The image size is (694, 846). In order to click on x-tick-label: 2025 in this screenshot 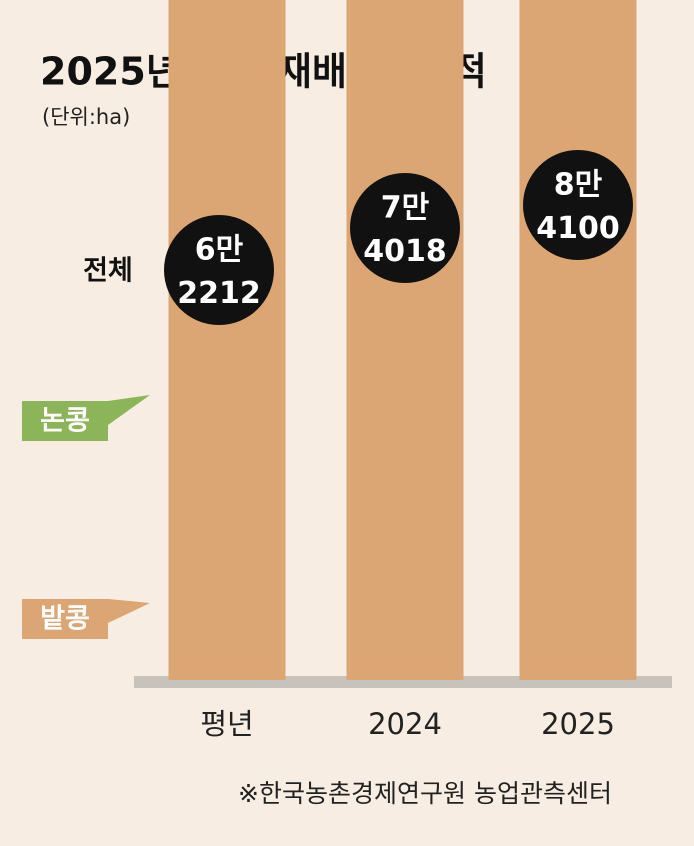, I will do `click(578, 724)`.